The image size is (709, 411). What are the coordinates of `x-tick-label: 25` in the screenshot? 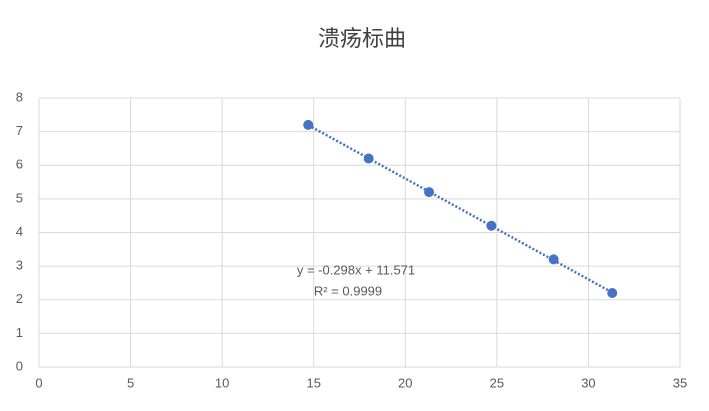 It's located at (497, 382).